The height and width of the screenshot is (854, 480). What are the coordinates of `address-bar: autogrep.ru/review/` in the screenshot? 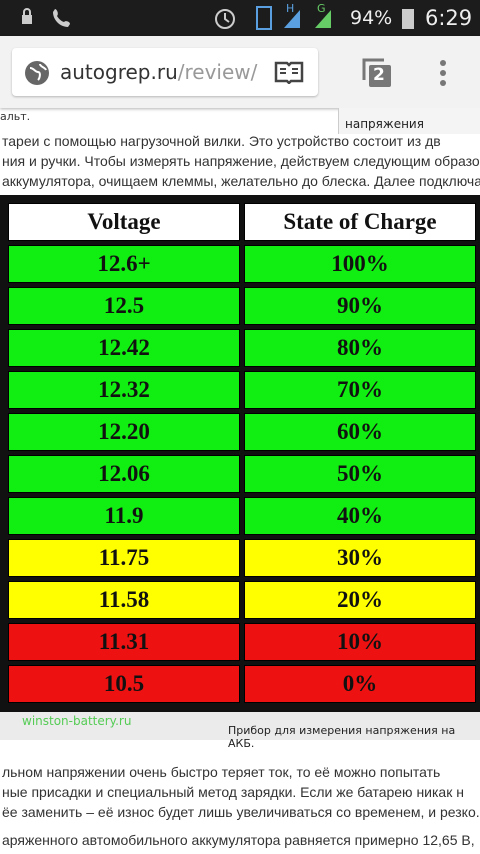 It's located at (165, 72).